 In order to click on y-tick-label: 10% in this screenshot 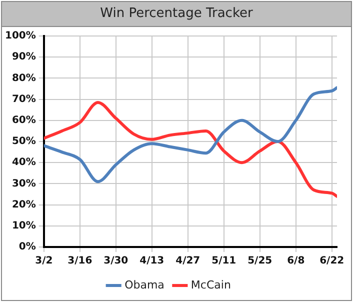, I will do `click(24, 226)`.